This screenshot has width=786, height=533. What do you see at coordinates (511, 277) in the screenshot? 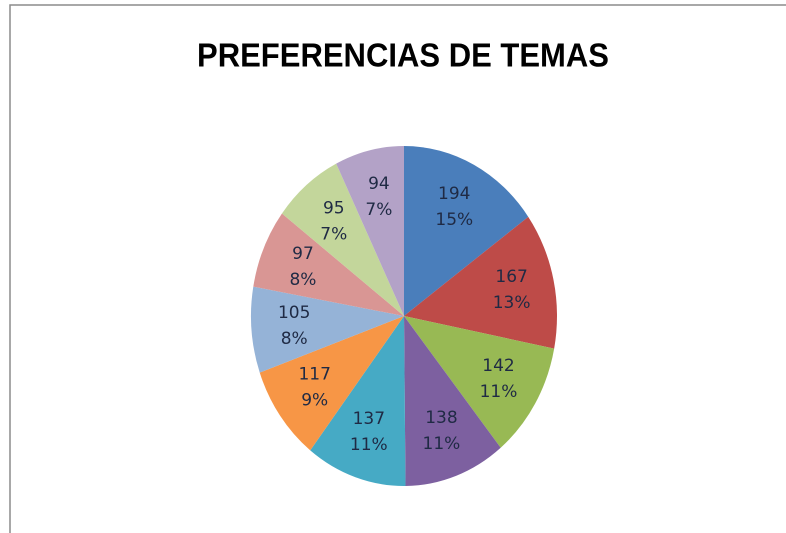
I see `value-label: 167` at bounding box center [511, 277].